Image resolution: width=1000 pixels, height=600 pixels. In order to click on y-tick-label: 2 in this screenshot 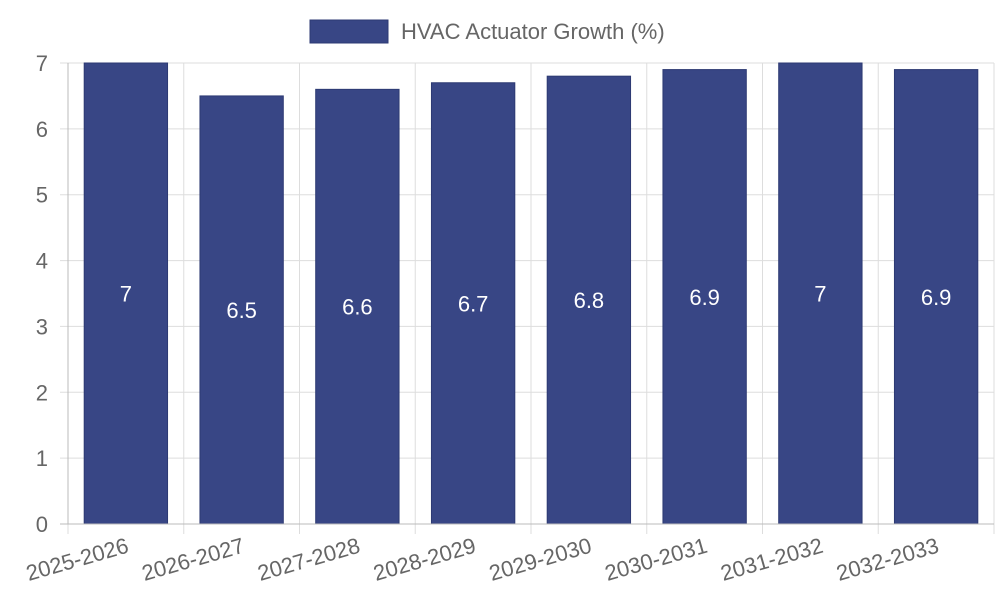, I will do `click(42, 392)`.